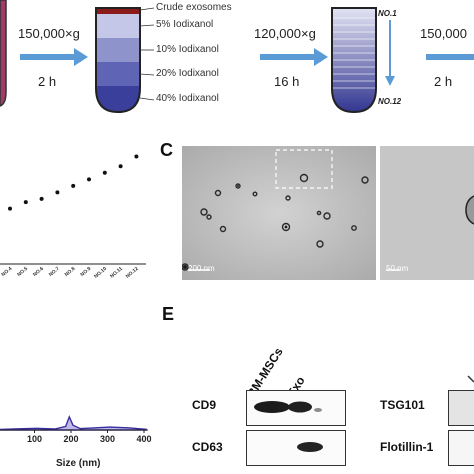 This screenshot has width=474, height=474. I want to click on x-tick-label: NO.8, so click(70, 272).